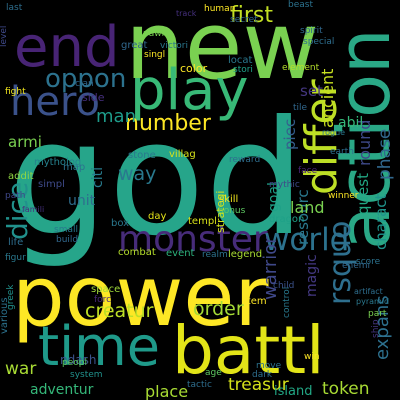 This screenshot has height=400, width=400. I want to click on word-realm: realm, so click(215, 255).